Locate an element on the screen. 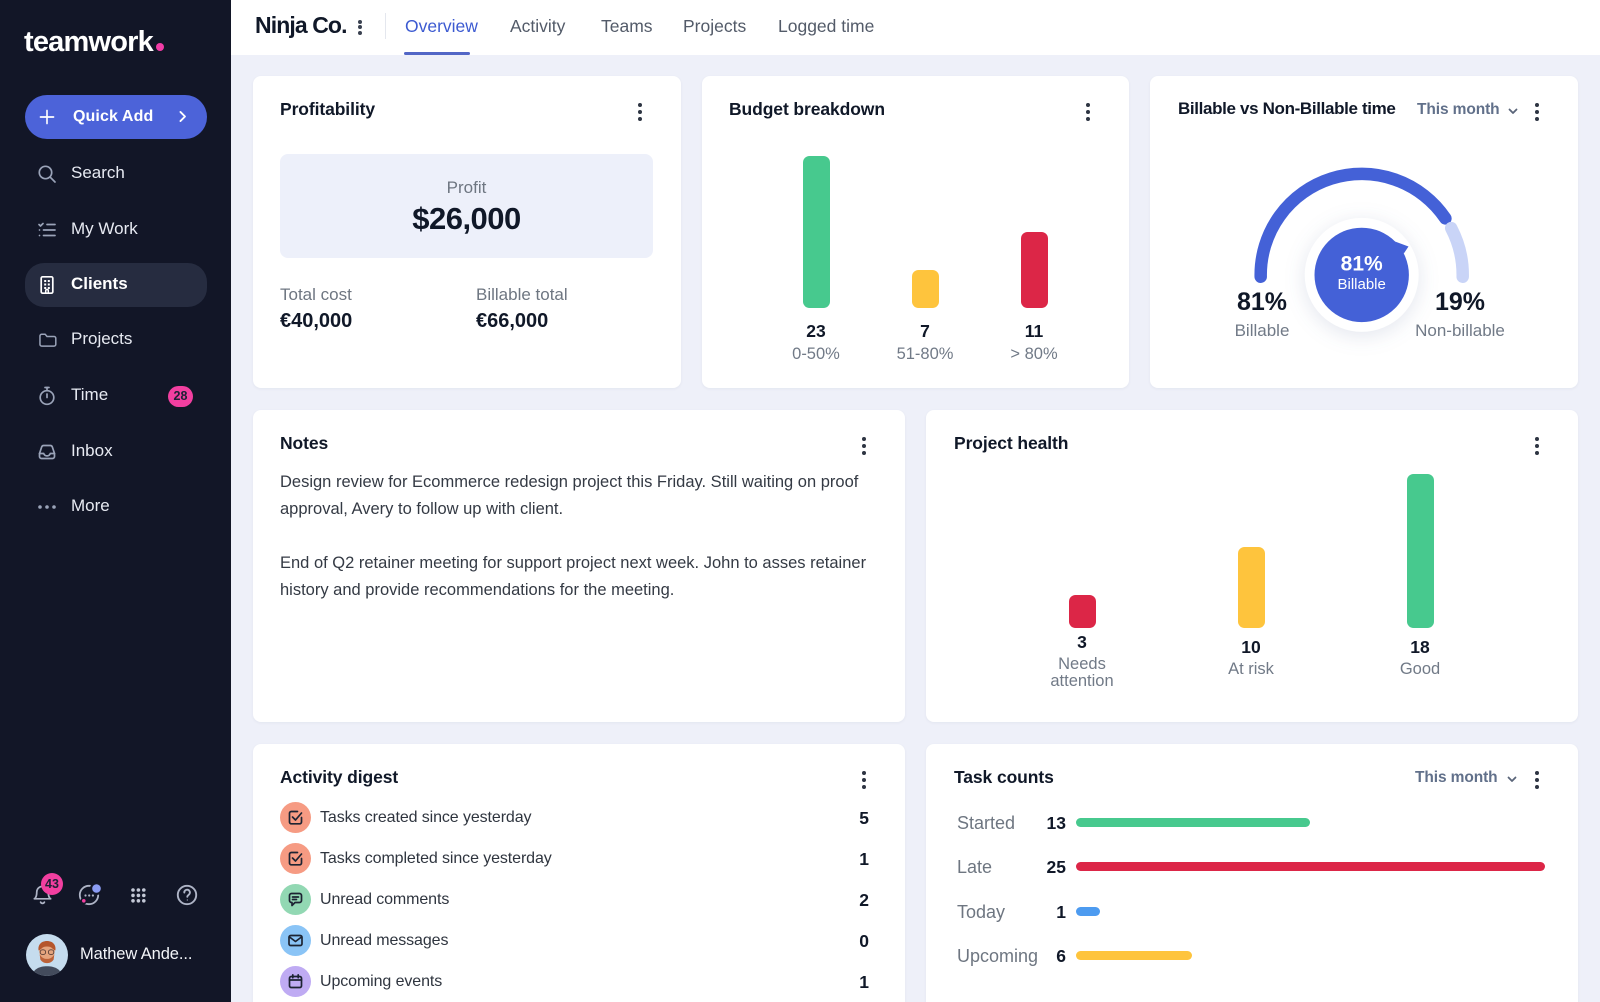 Image resolution: width=1600 pixels, height=1002 pixels. svg-text: Billable is located at coordinates (1362, 284).